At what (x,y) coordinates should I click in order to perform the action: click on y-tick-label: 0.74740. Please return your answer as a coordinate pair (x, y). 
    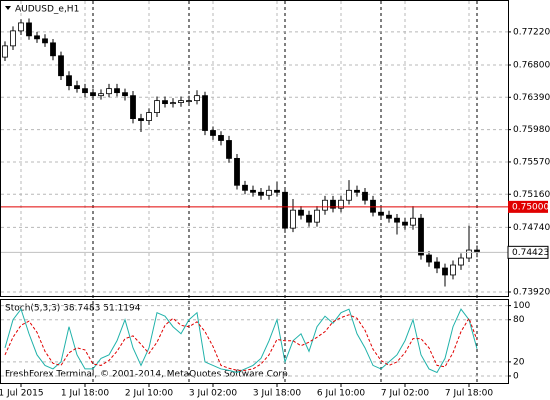
    Looking at the image, I should click on (531, 228).